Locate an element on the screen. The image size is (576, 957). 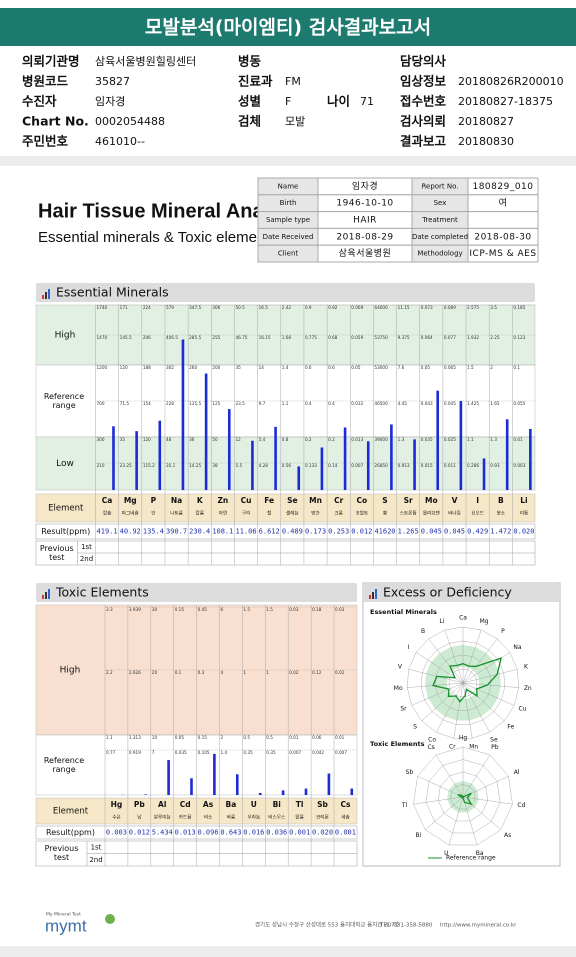
element-symbol: Fe is located at coordinates (269, 500).